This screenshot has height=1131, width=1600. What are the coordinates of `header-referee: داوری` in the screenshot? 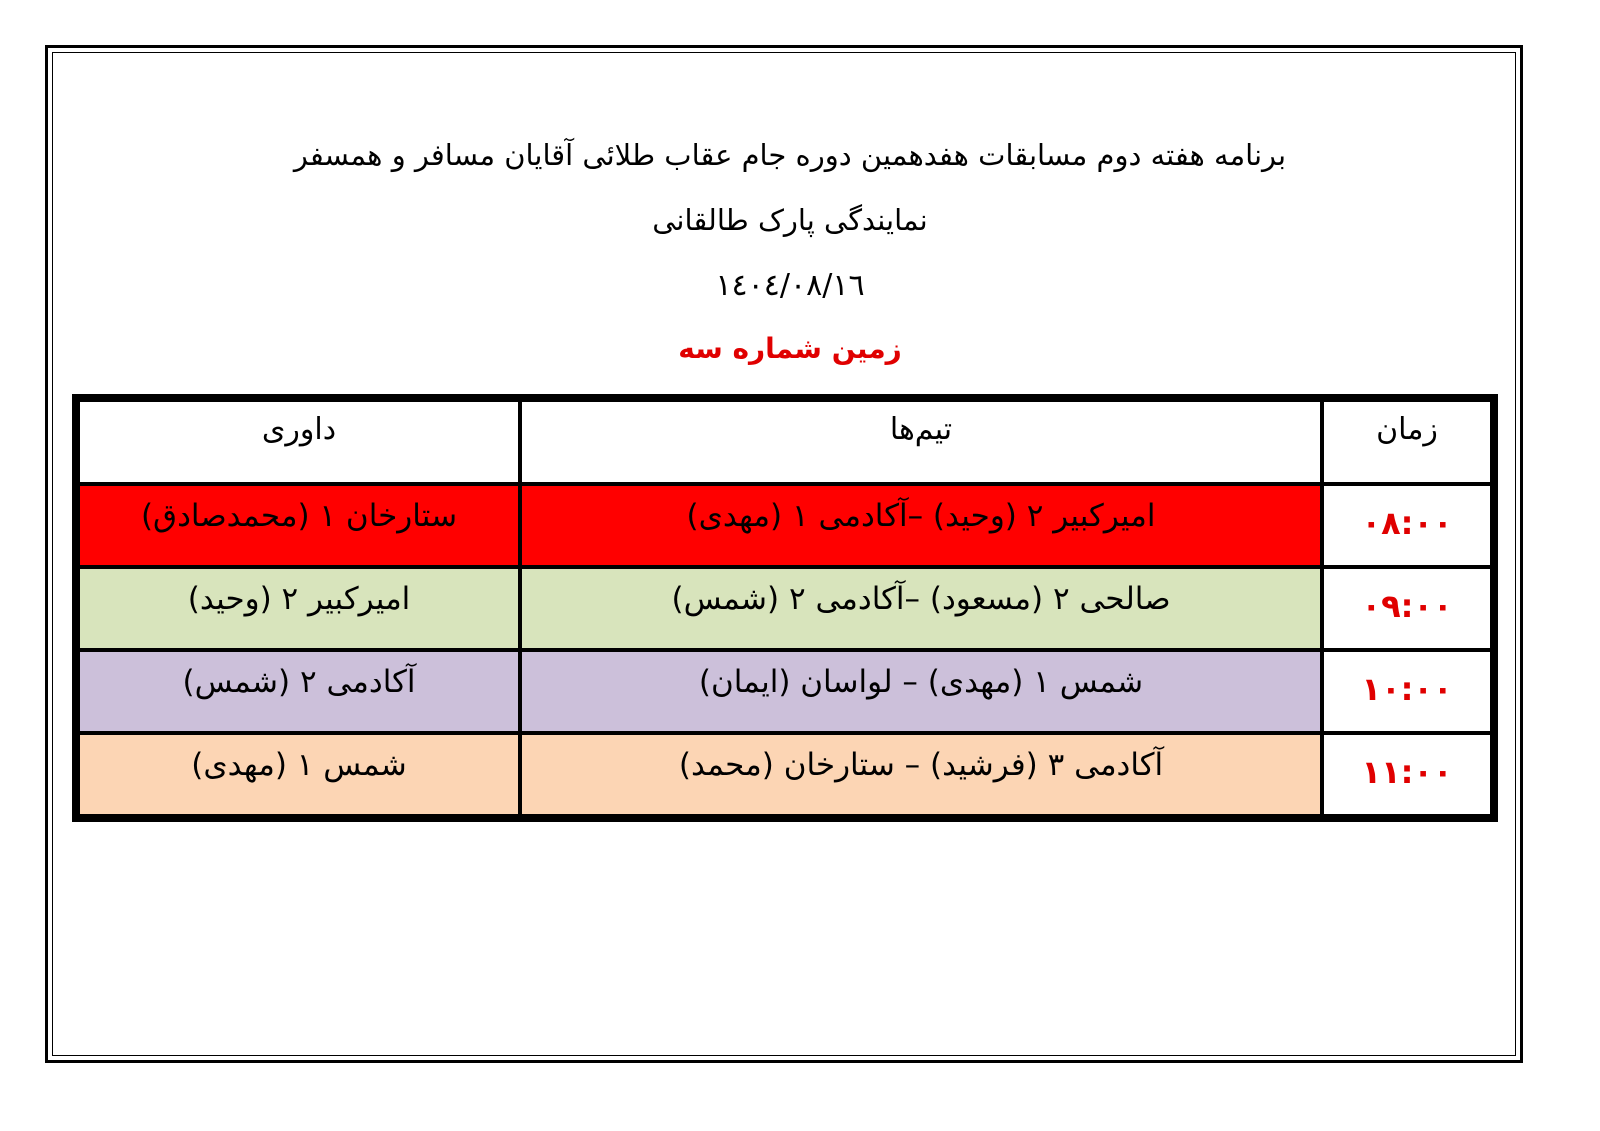 It's located at (299, 442).